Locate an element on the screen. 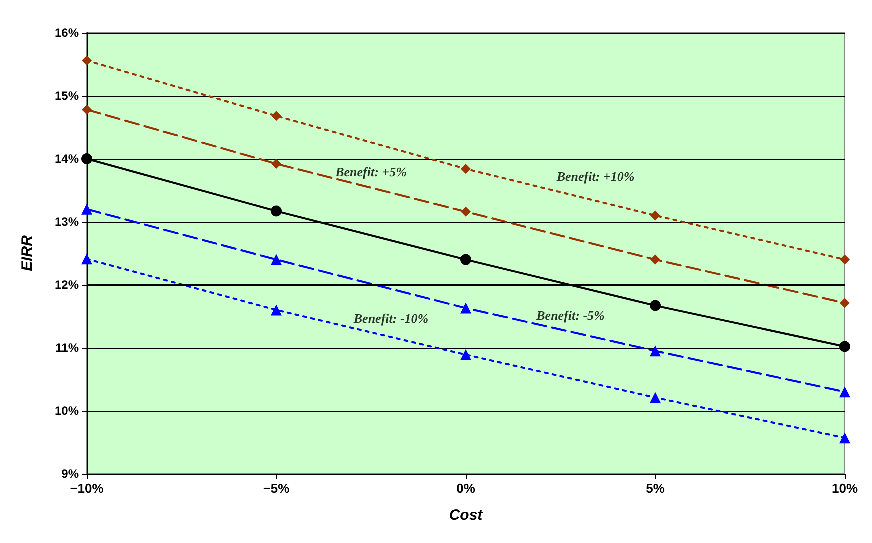 The width and height of the screenshot is (872, 543). x-axis-title: Cost is located at coordinates (466, 515).